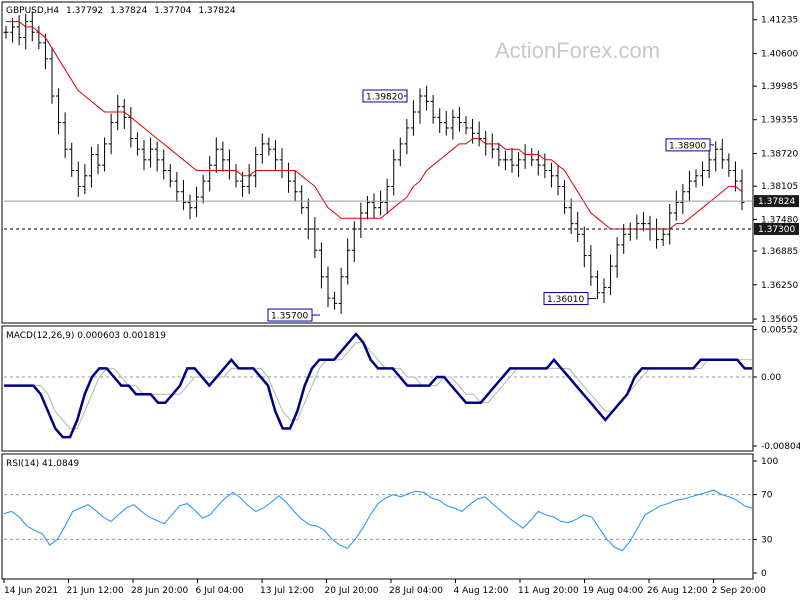 This screenshot has width=800, height=600. Describe the element at coordinates (220, 591) in the screenshot. I see `time-tick-label: 6 Jul 04:00` at that location.